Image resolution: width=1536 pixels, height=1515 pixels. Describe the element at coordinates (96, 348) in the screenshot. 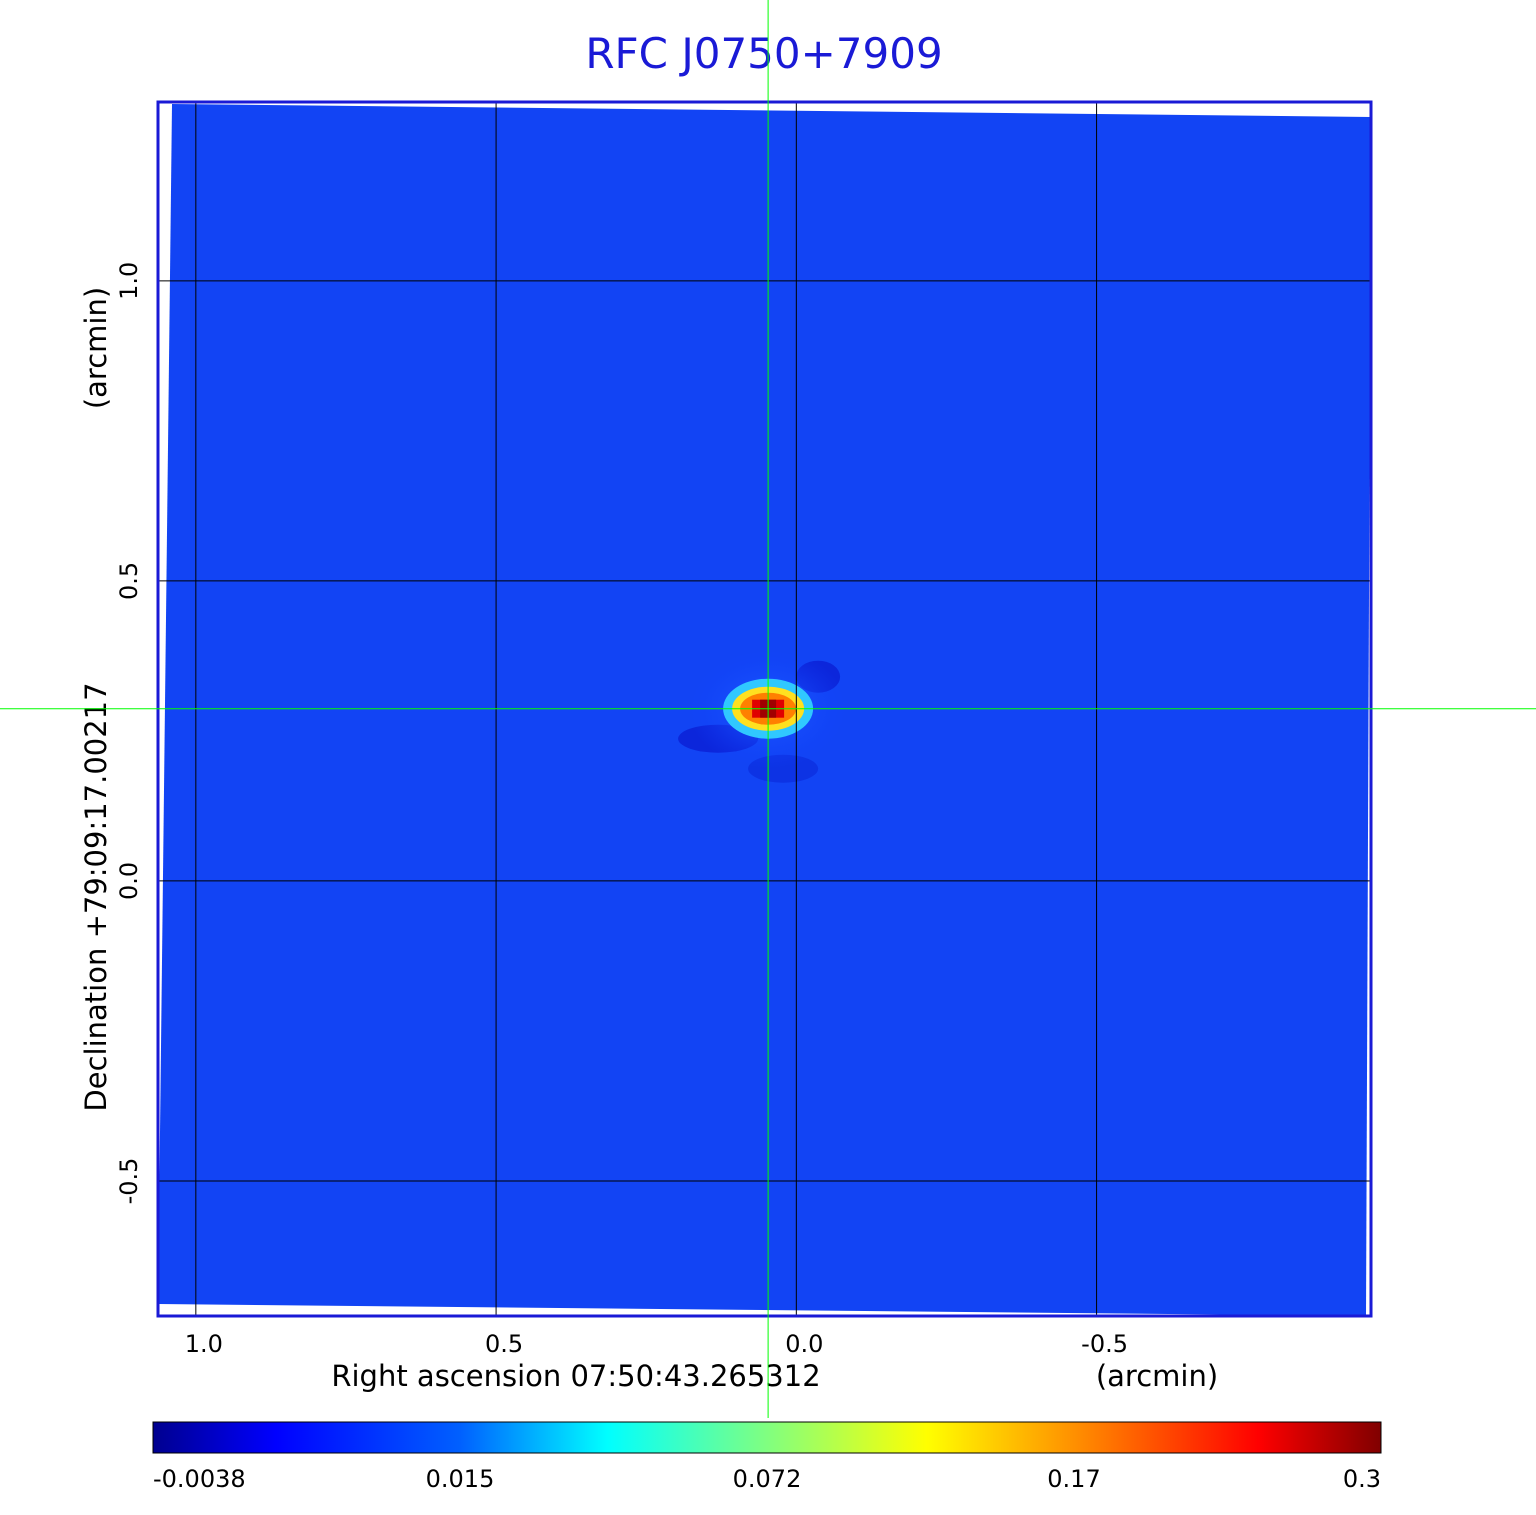

I see `y-axis-unit: (arcmin)` at that location.